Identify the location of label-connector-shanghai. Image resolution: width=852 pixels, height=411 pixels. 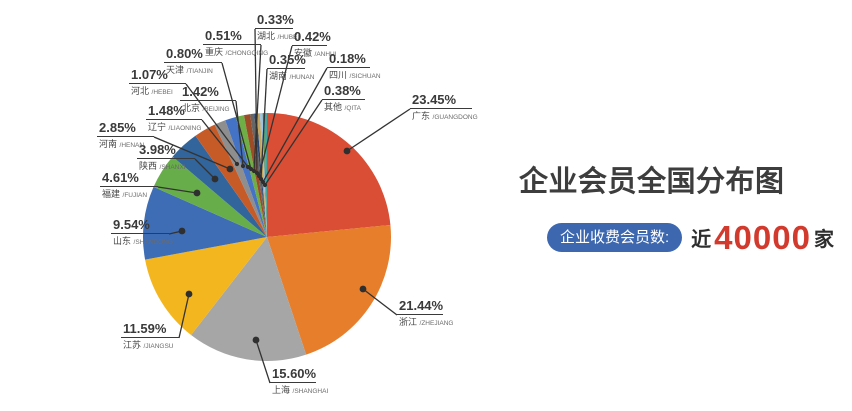
(263, 361).